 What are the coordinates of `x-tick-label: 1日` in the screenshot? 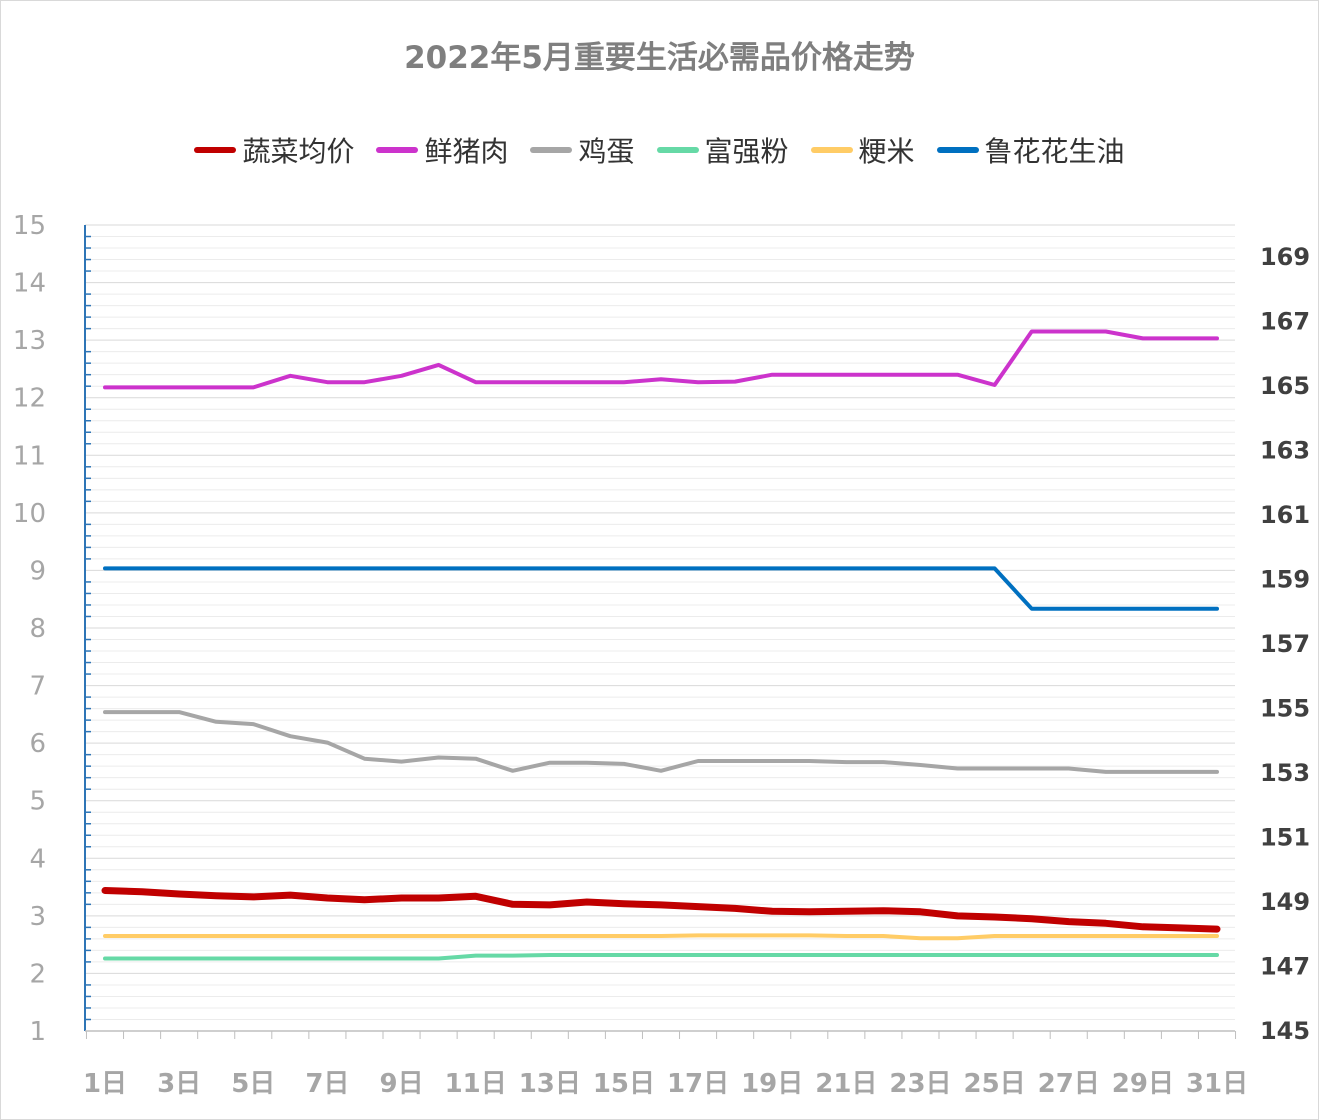 It's located at (105, 1084).